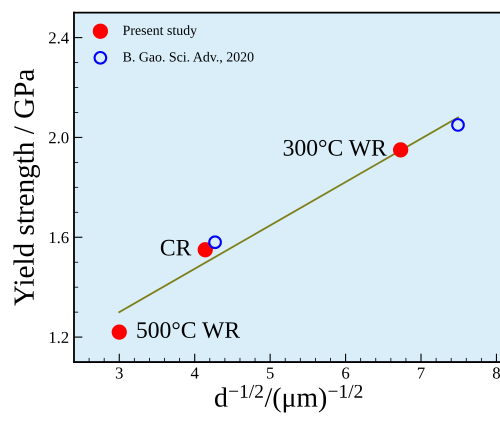 This screenshot has width=500, height=421. I want to click on y-tick-label: 1.2, so click(59, 338).